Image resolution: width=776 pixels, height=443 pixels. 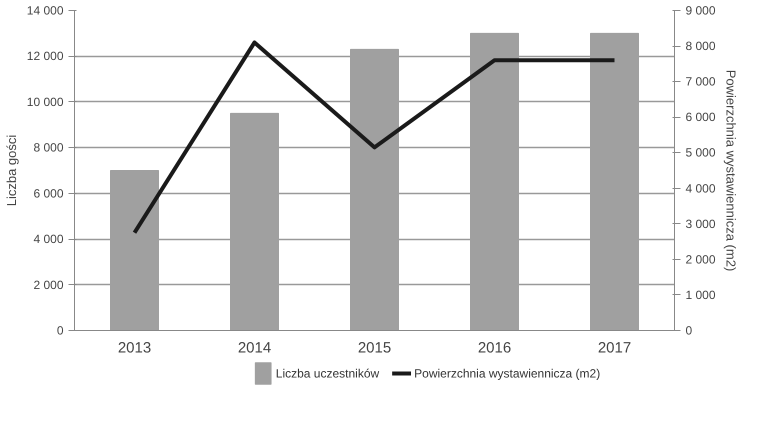 I want to click on y-tick-label: 6 000, so click(x=48, y=193).